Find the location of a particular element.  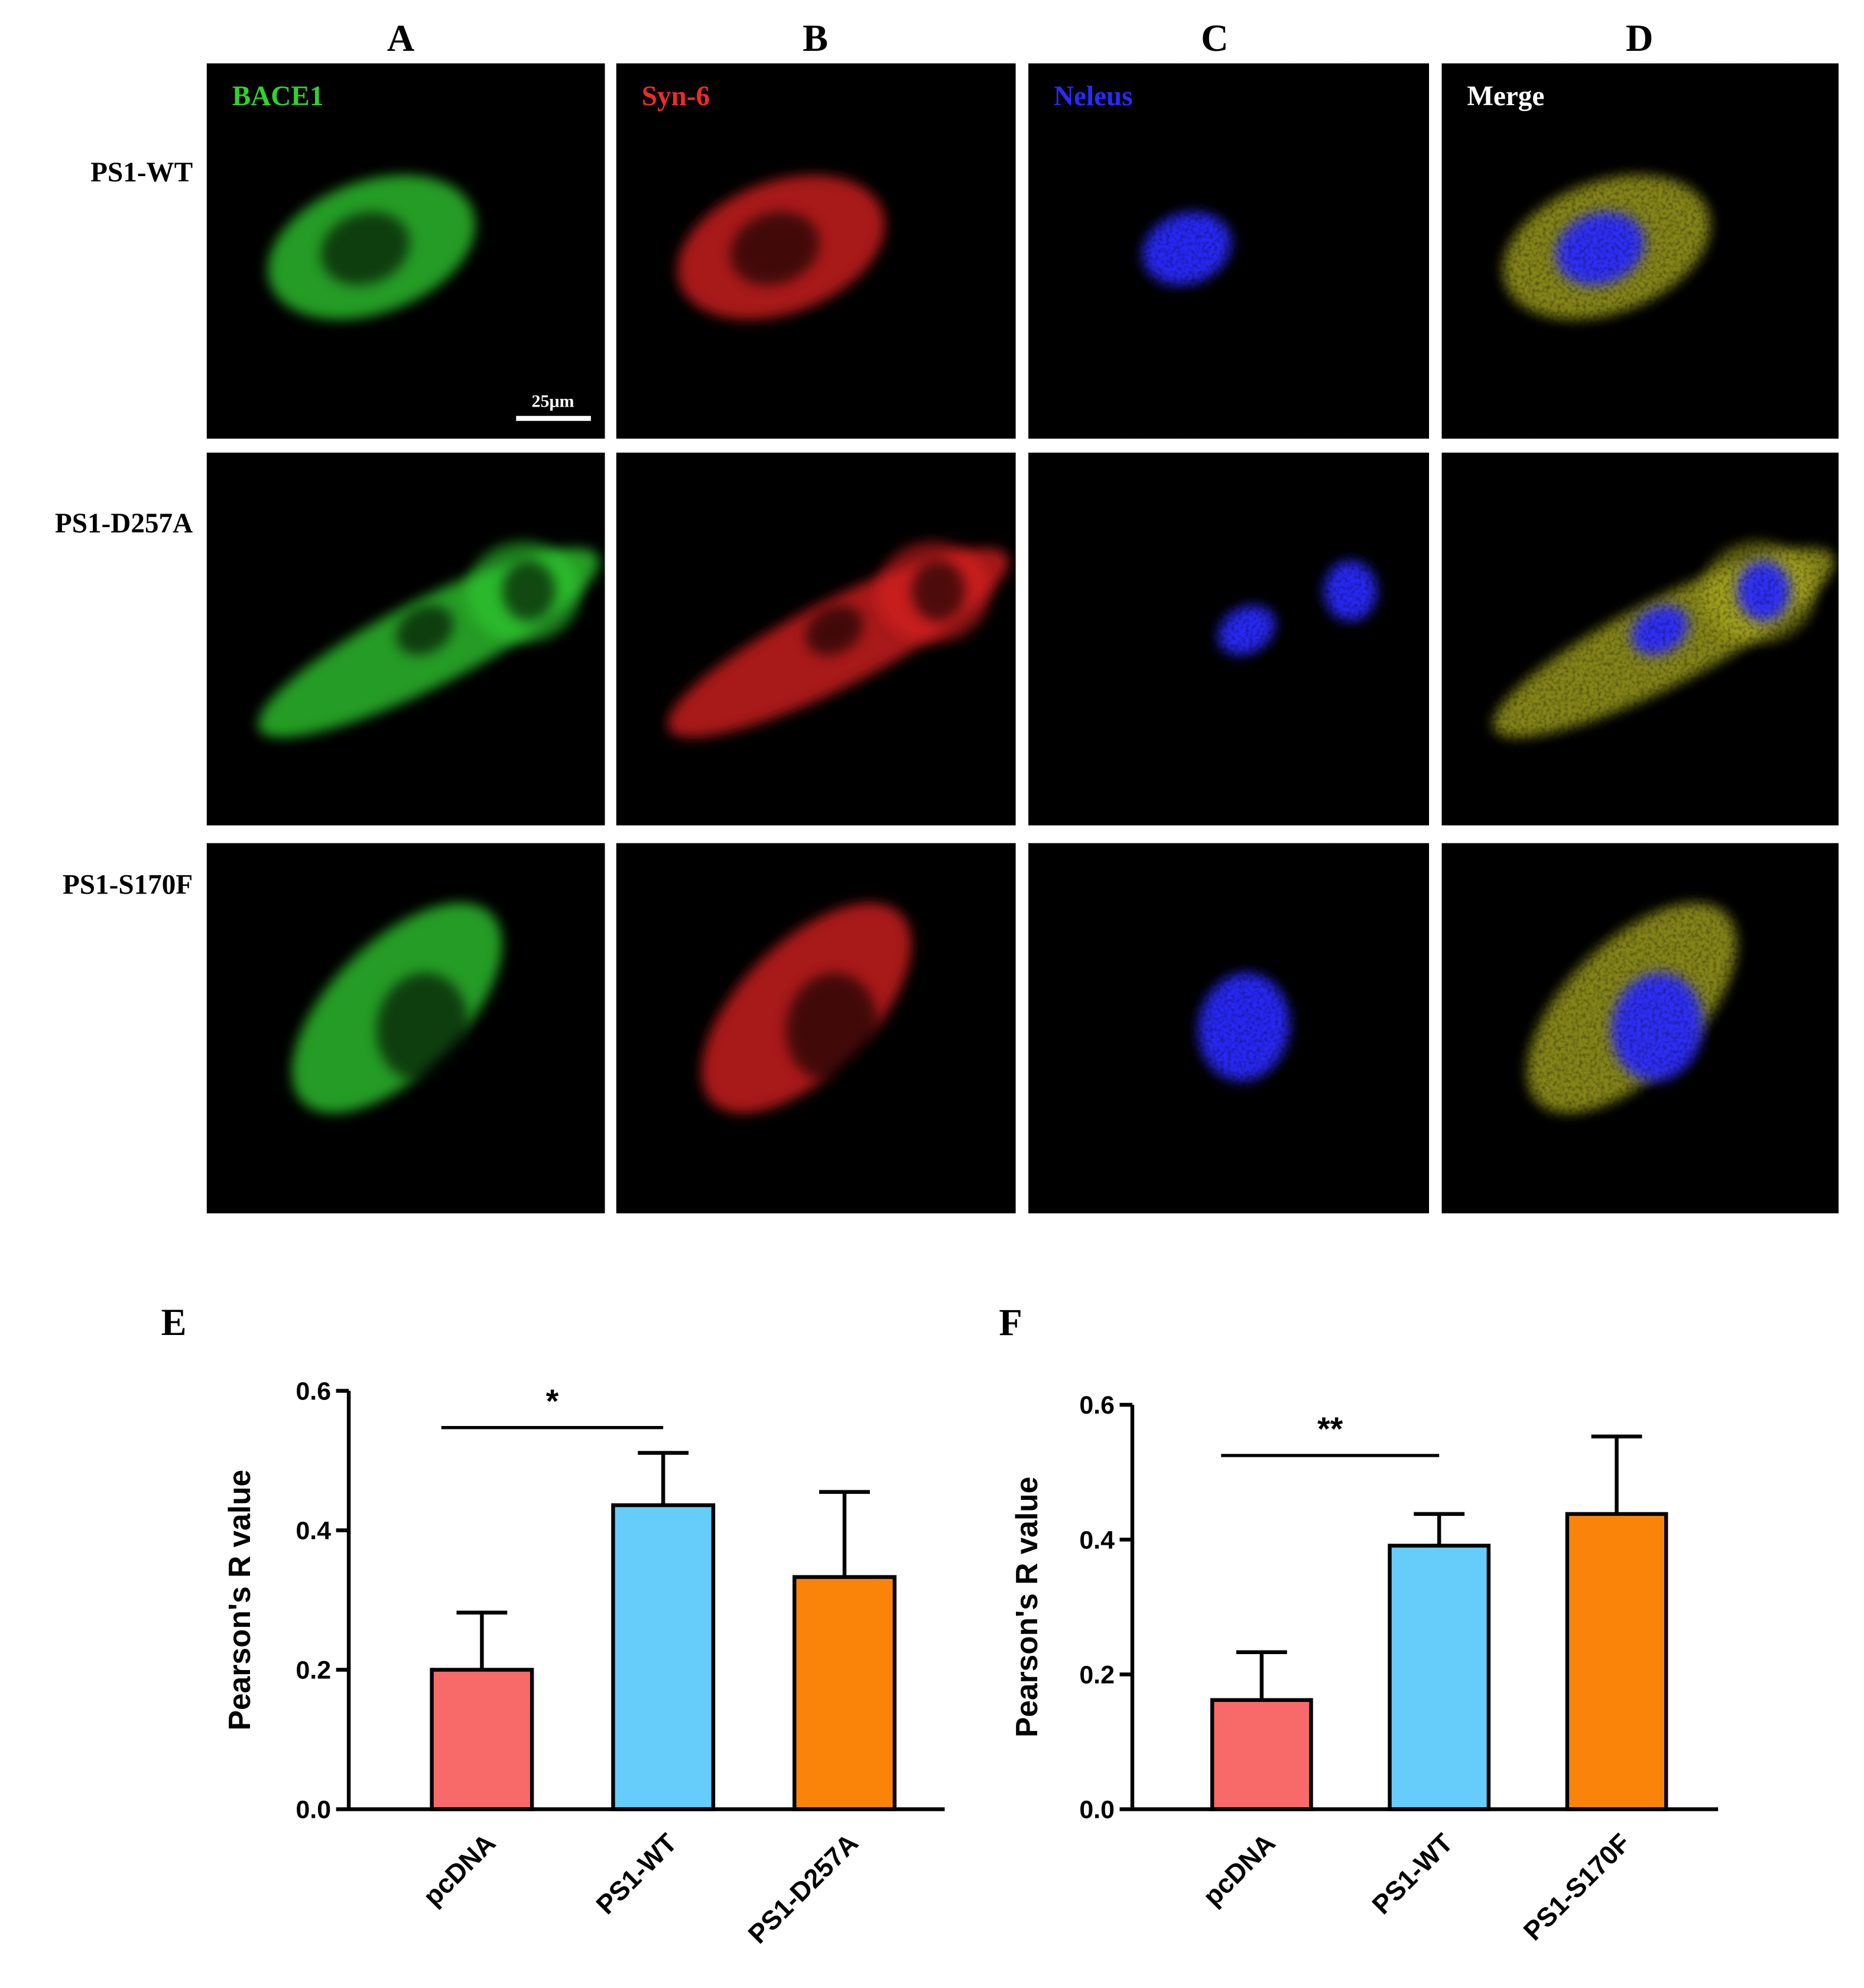

panel-label: E is located at coordinates (174, 1322).